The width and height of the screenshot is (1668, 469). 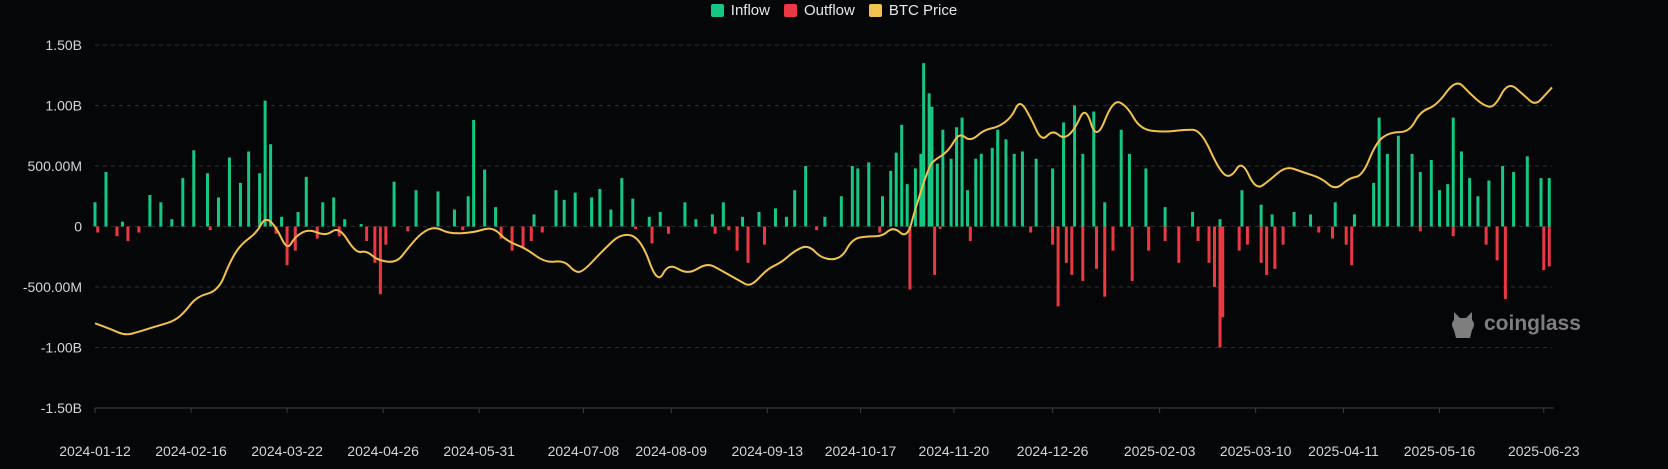 I want to click on x-tick-label: 2025-02-03, so click(x=1160, y=451).